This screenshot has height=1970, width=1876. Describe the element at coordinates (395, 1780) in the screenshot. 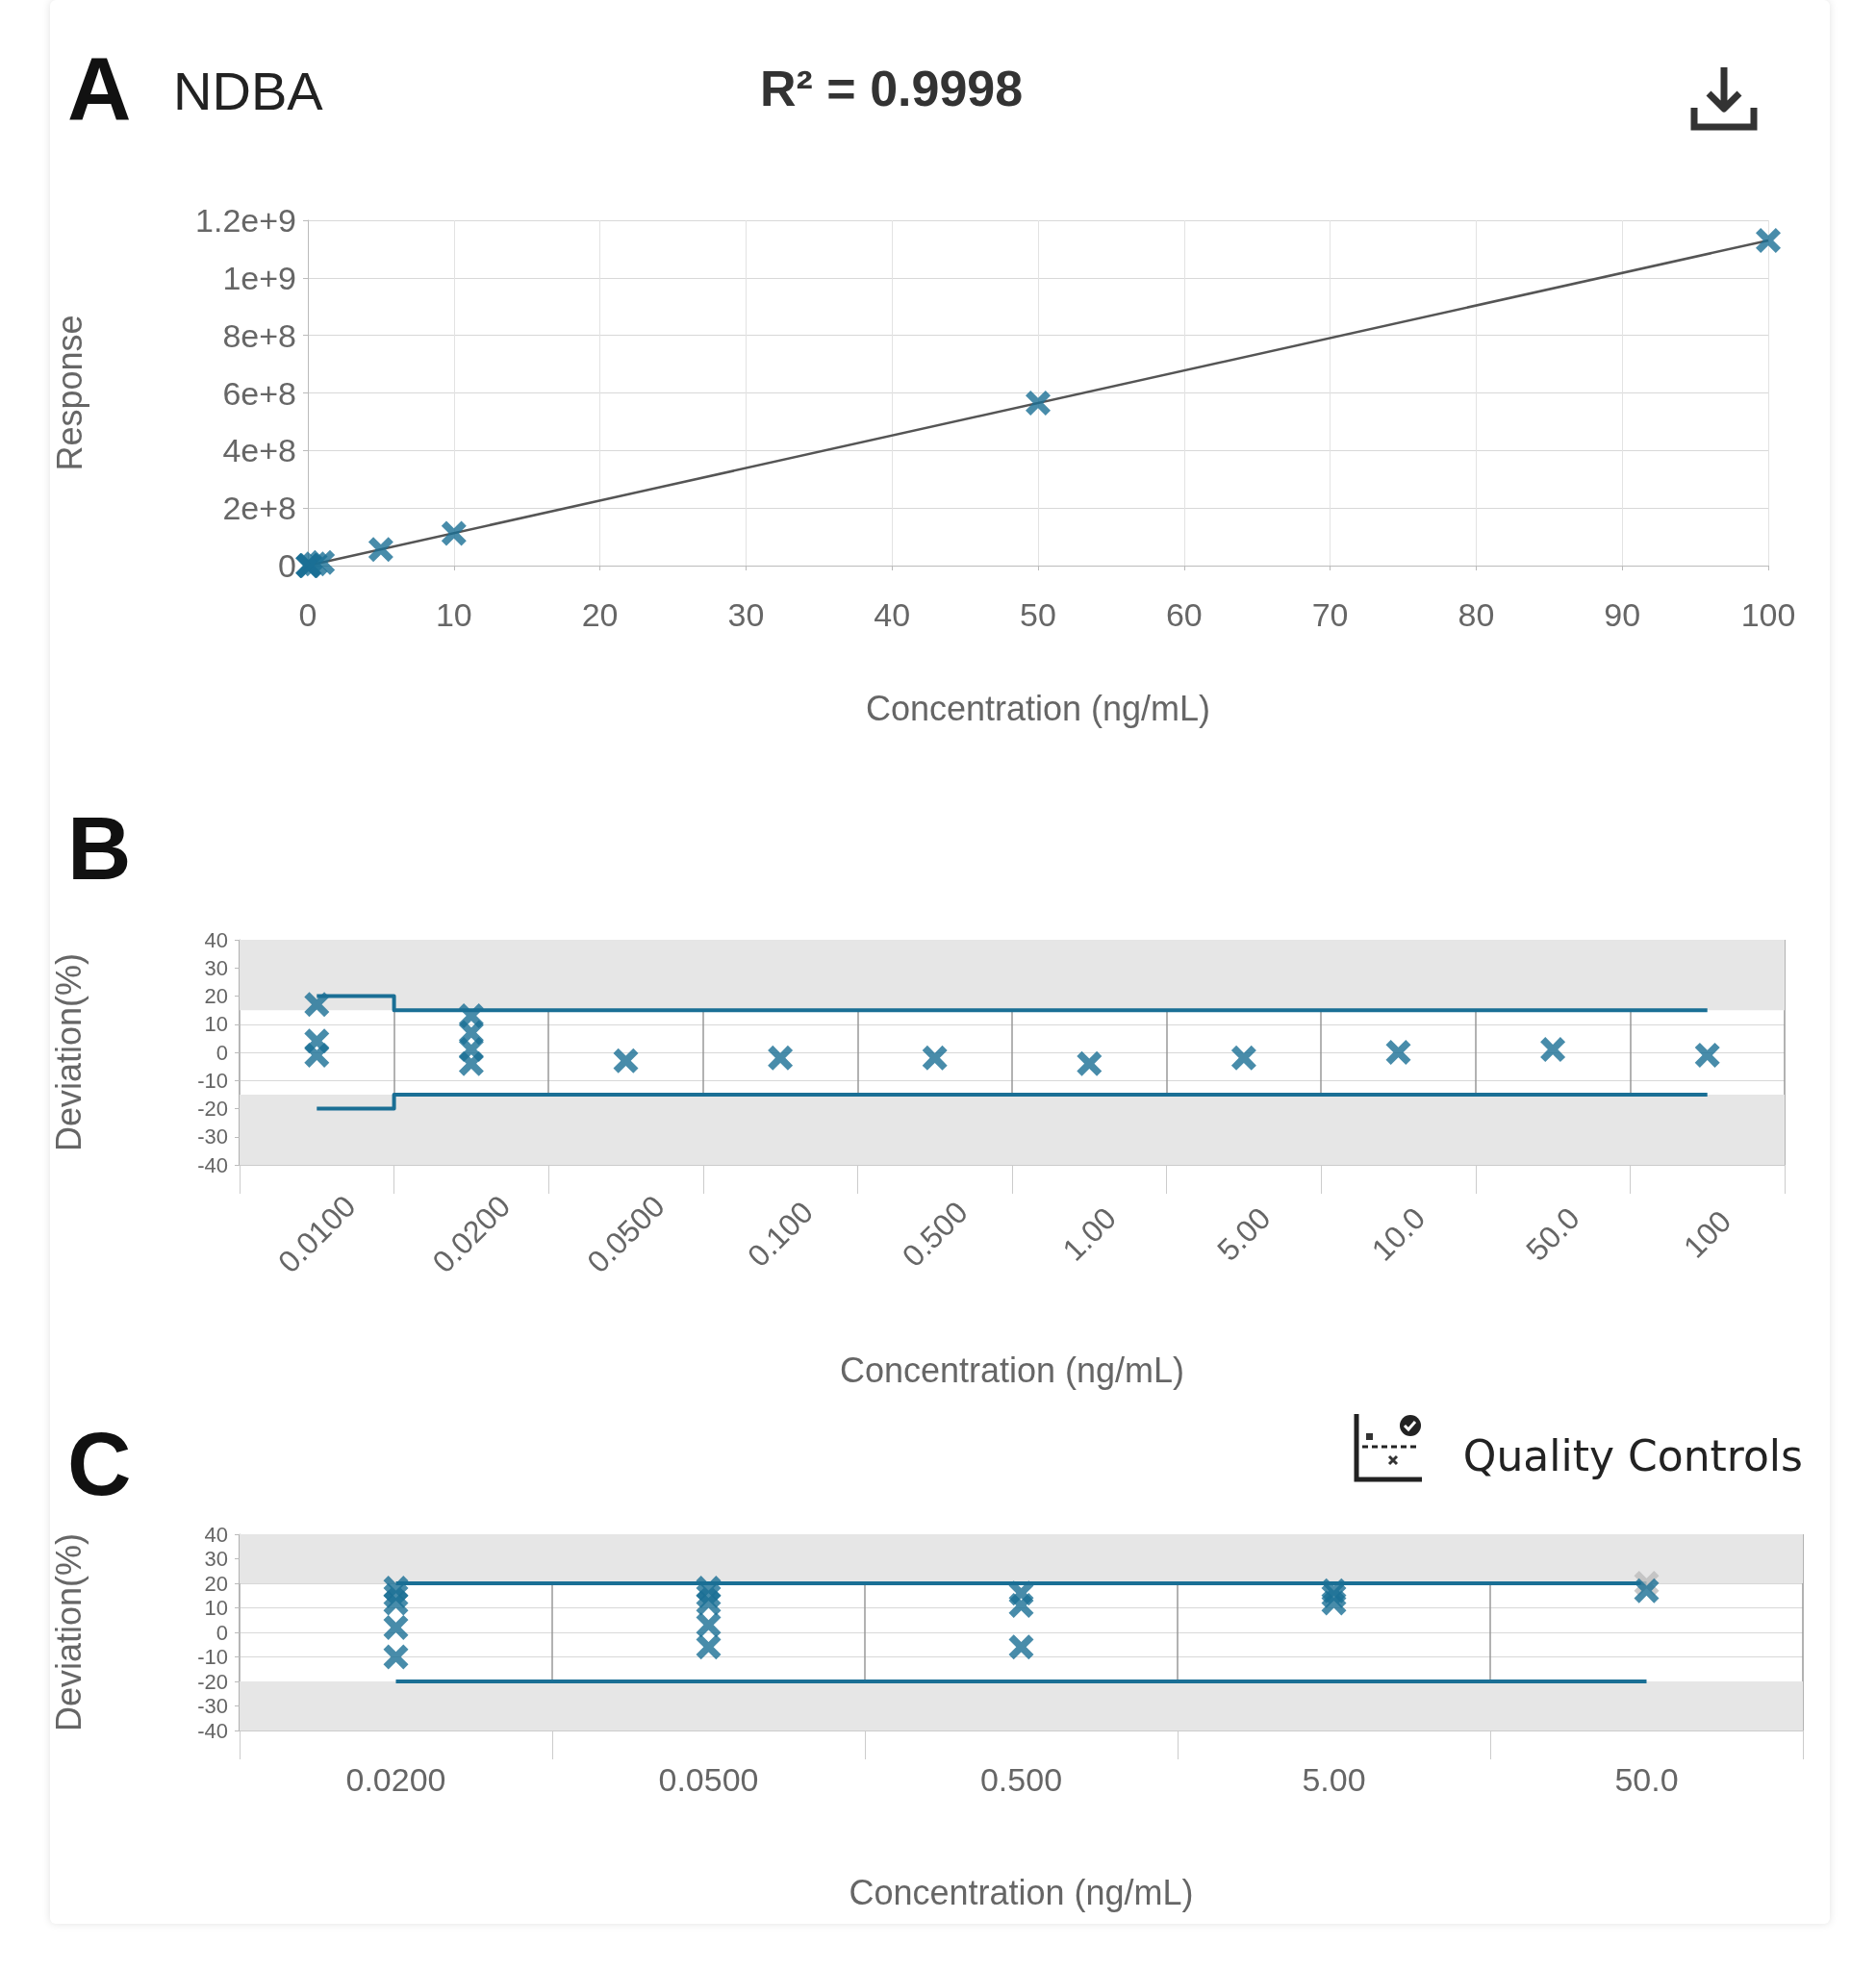

I see `x-tick-label: 0.0200` at that location.